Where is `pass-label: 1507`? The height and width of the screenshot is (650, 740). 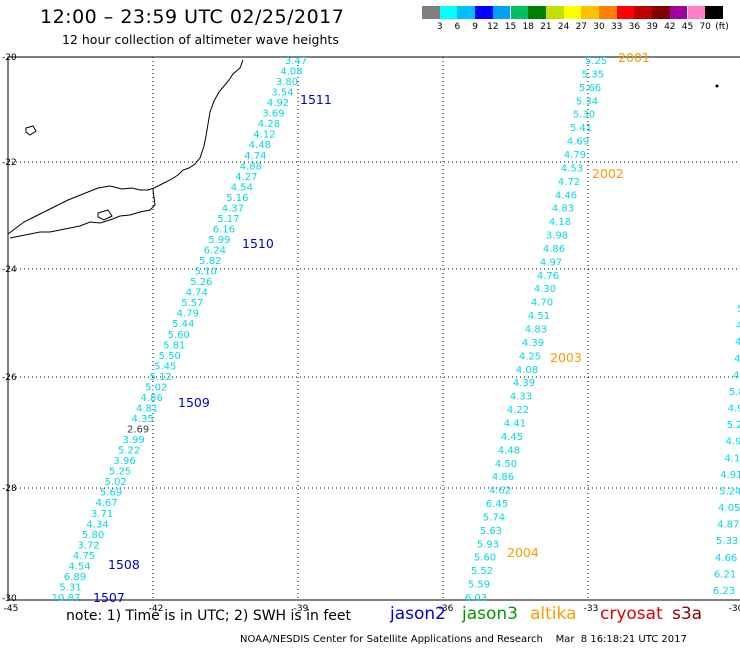 pass-label: 1507 is located at coordinates (109, 597).